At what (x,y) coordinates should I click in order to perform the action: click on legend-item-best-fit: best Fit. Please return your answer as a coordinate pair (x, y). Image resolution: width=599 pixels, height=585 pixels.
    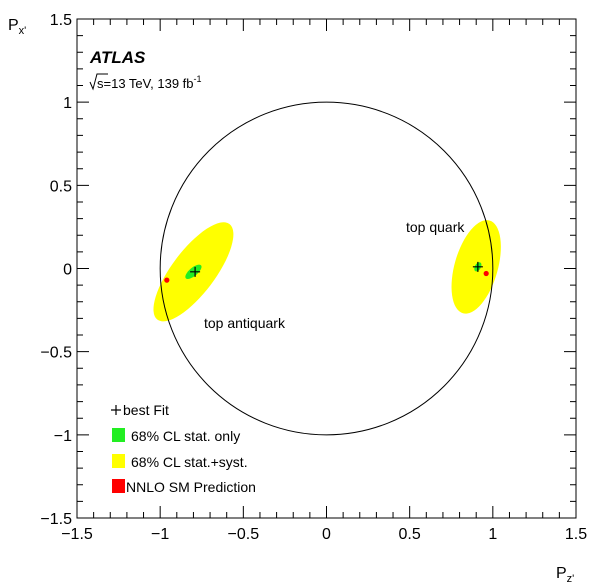
    Looking at the image, I should click on (140, 410).